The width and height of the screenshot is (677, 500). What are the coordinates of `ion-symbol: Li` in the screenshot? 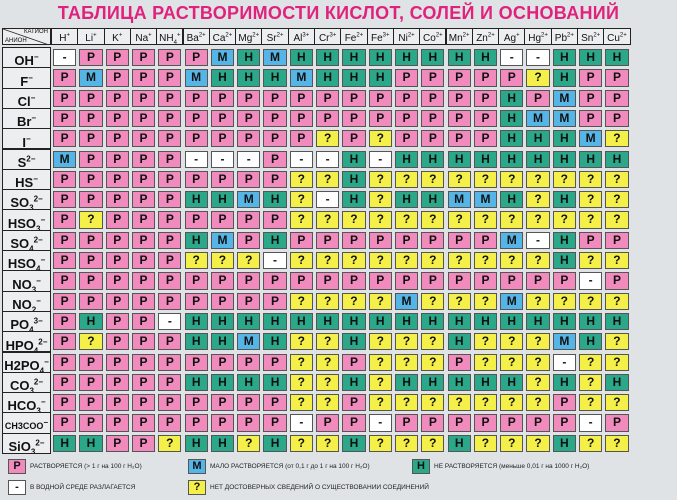 It's located at (89, 39).